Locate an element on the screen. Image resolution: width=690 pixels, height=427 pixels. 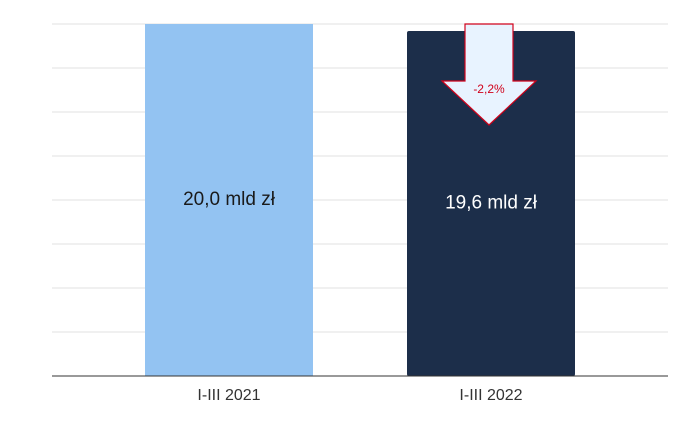
value-label: 20,0 mld zł is located at coordinates (229, 199).